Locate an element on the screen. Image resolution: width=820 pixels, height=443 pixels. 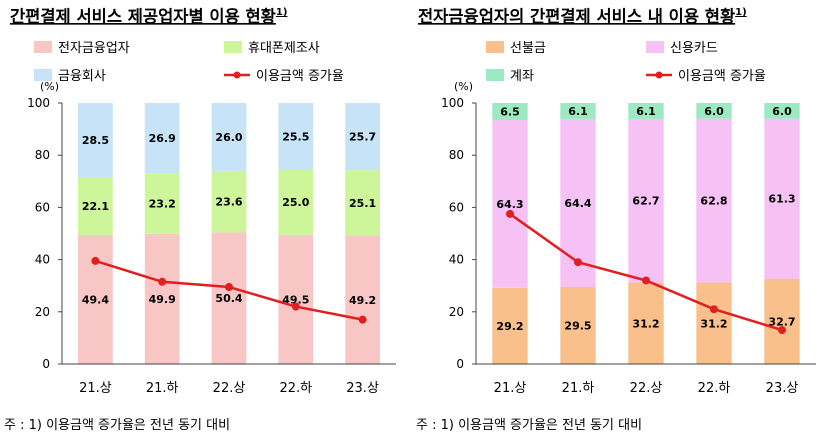
data-label: 32.7 is located at coordinates (781, 321).